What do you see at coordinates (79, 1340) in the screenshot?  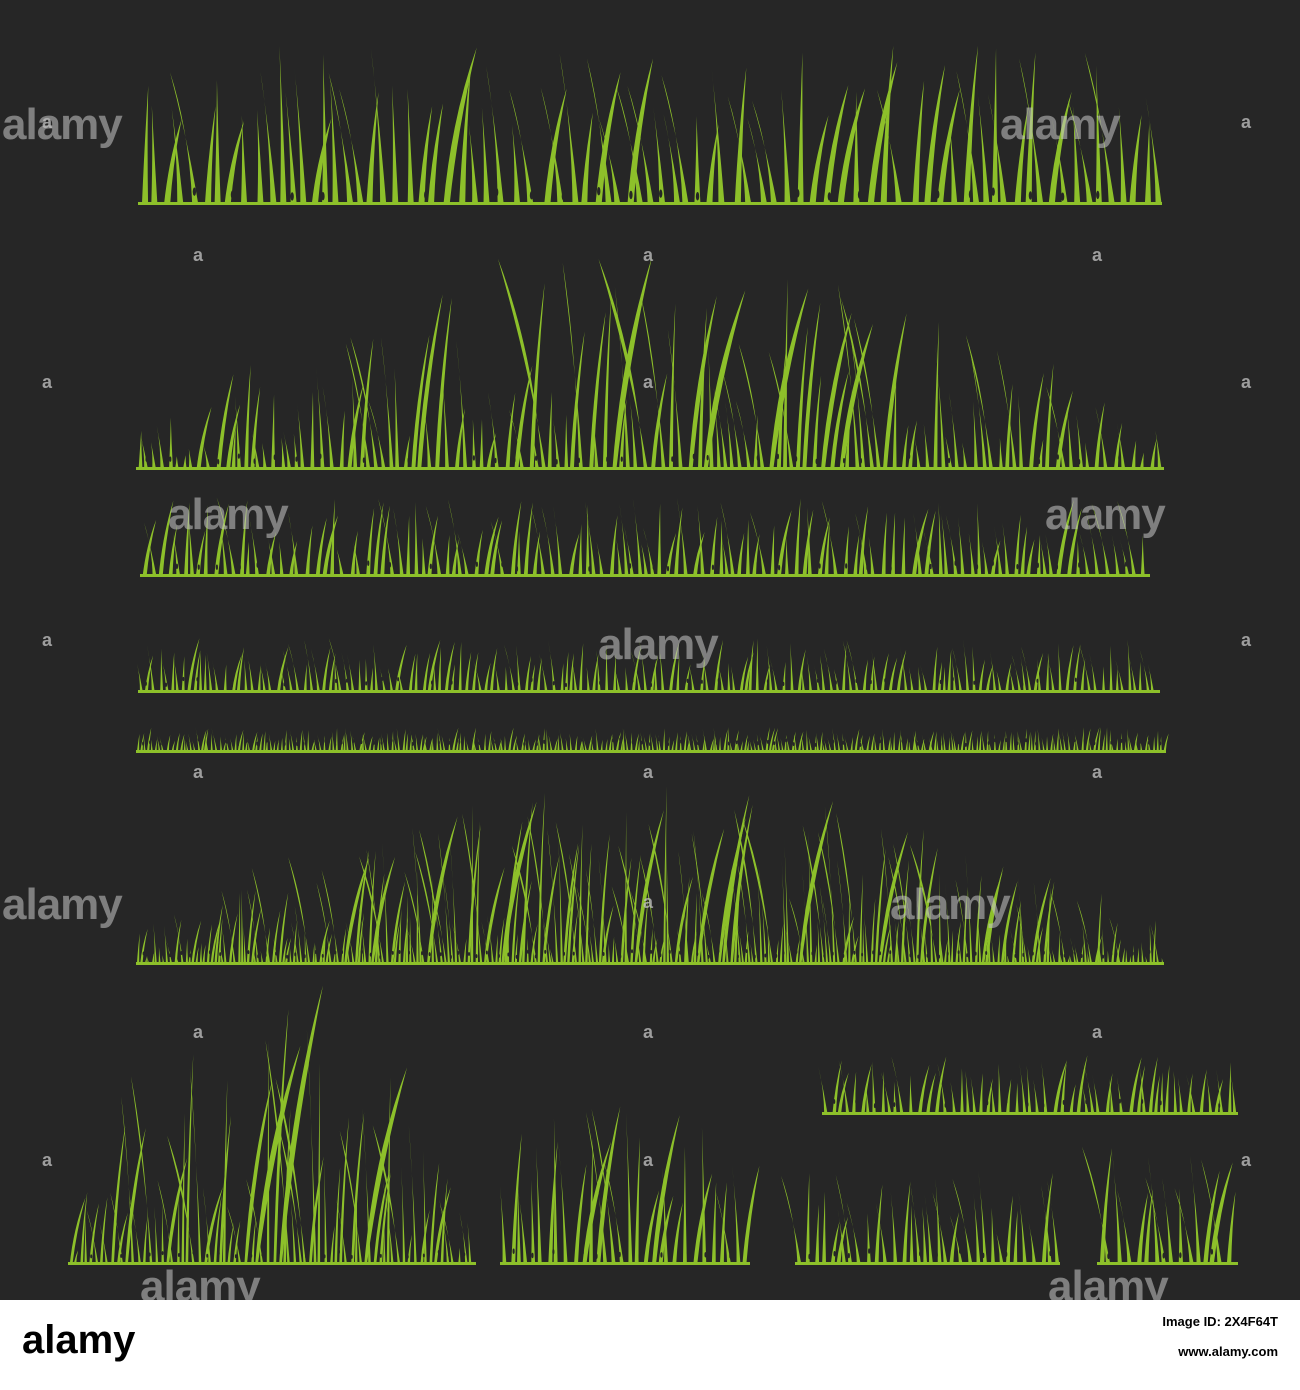 I see `alamy-logo: alamy` at bounding box center [79, 1340].